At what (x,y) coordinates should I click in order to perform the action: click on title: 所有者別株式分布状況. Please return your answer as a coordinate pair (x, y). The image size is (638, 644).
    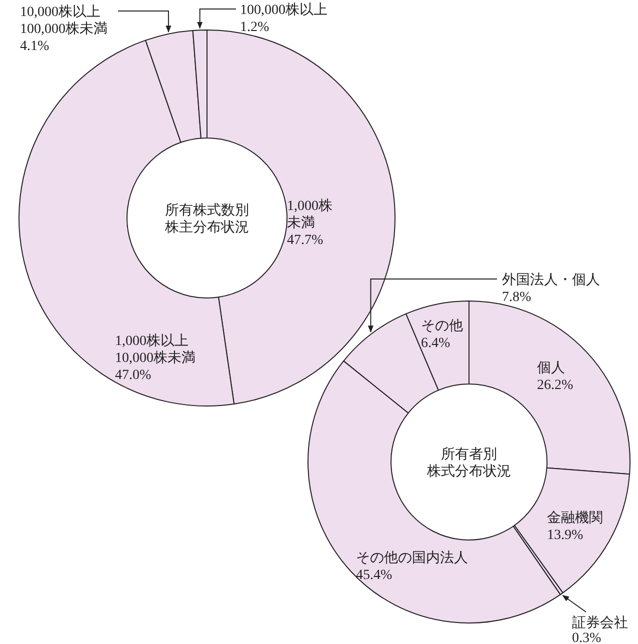
    Looking at the image, I should click on (469, 464).